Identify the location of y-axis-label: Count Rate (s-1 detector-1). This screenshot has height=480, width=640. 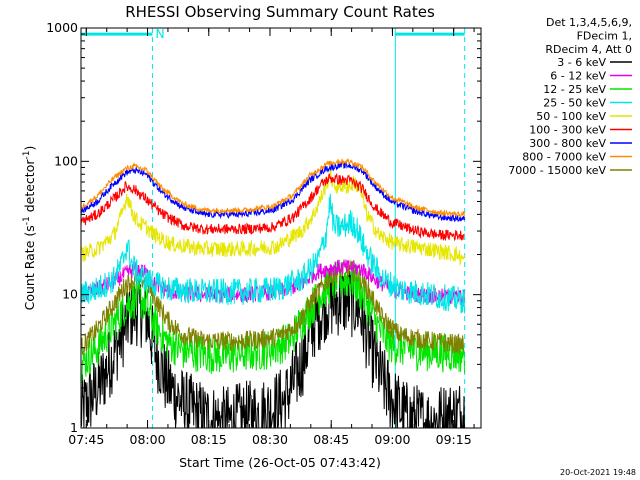
(29, 228).